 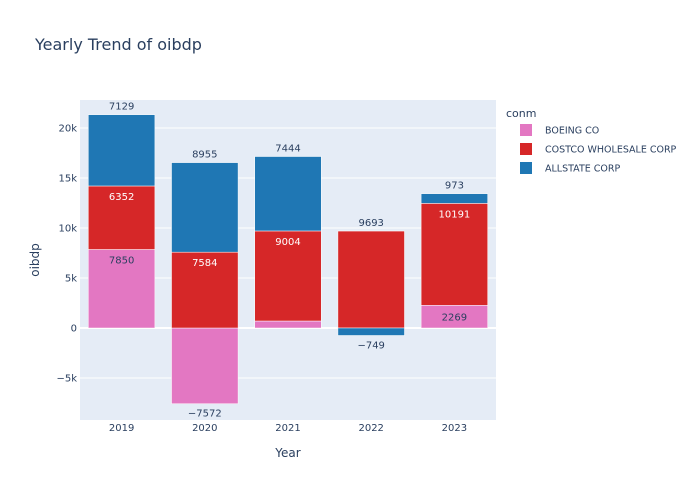 I want to click on x-axis-ticks: 2019 2020 2021 2022 2023, so click(x=288, y=428).